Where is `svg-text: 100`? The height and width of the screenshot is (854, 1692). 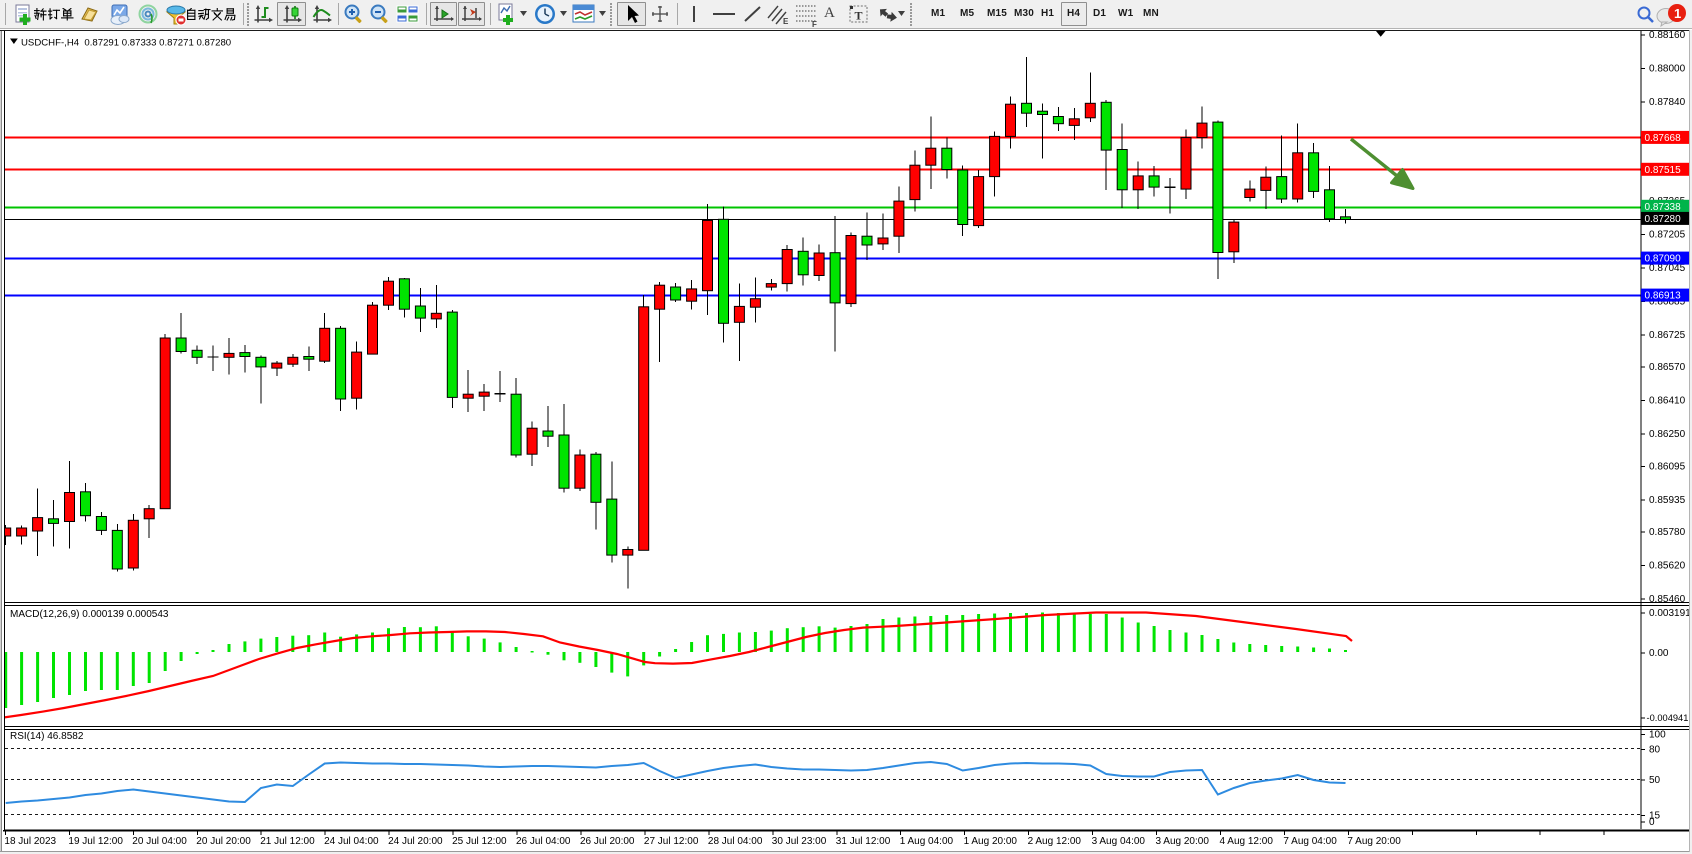
svg-text: 100 is located at coordinates (1657, 735).